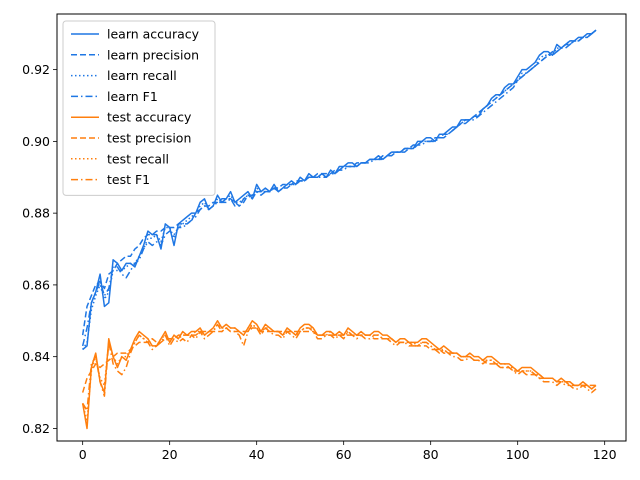 Image resolution: width=640 pixels, height=480 pixels. Describe the element at coordinates (153, 54) in the screenshot. I see `legend-label-learn-precision: learn precision` at that location.